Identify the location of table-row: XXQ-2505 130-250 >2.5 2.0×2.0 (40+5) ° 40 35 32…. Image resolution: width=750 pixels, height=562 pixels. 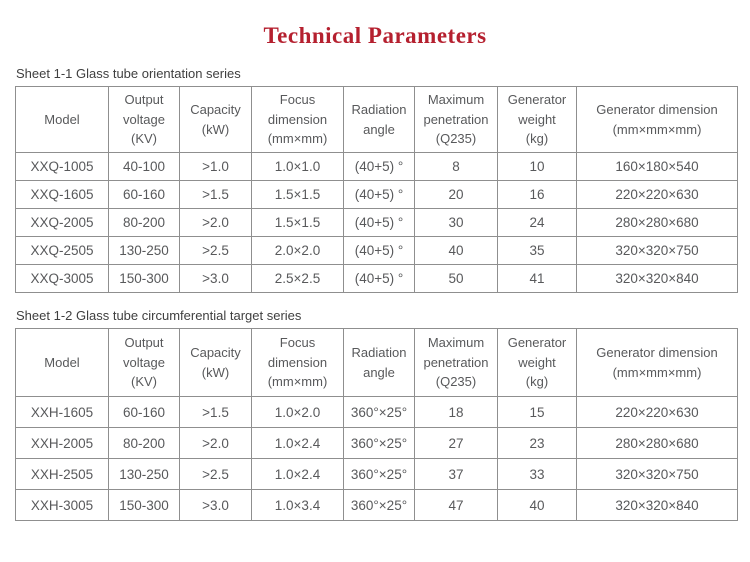
(376, 250).